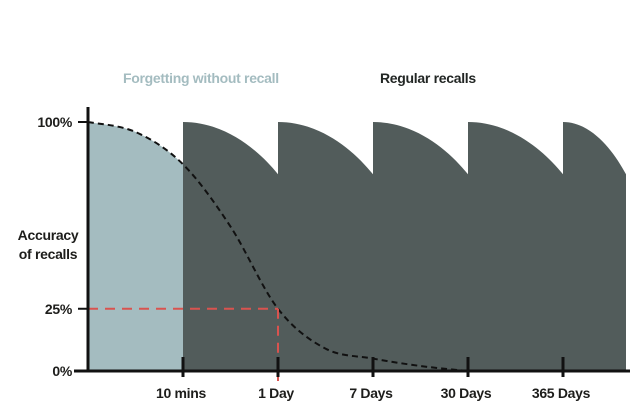 The image size is (634, 411). What do you see at coordinates (54, 122) in the screenshot?
I see `y-tick-label-0: 100%` at bounding box center [54, 122].